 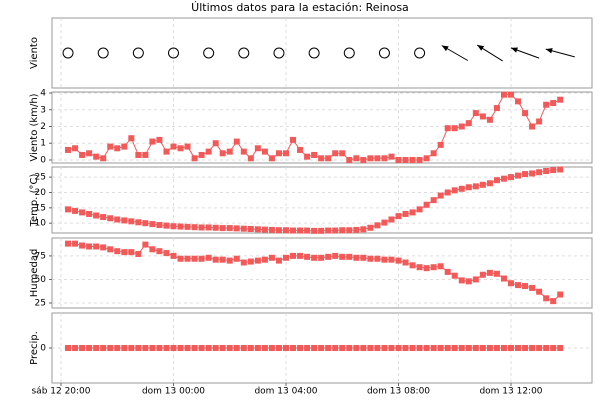 I want to click on y-axis-label: Precip., so click(x=34, y=348).